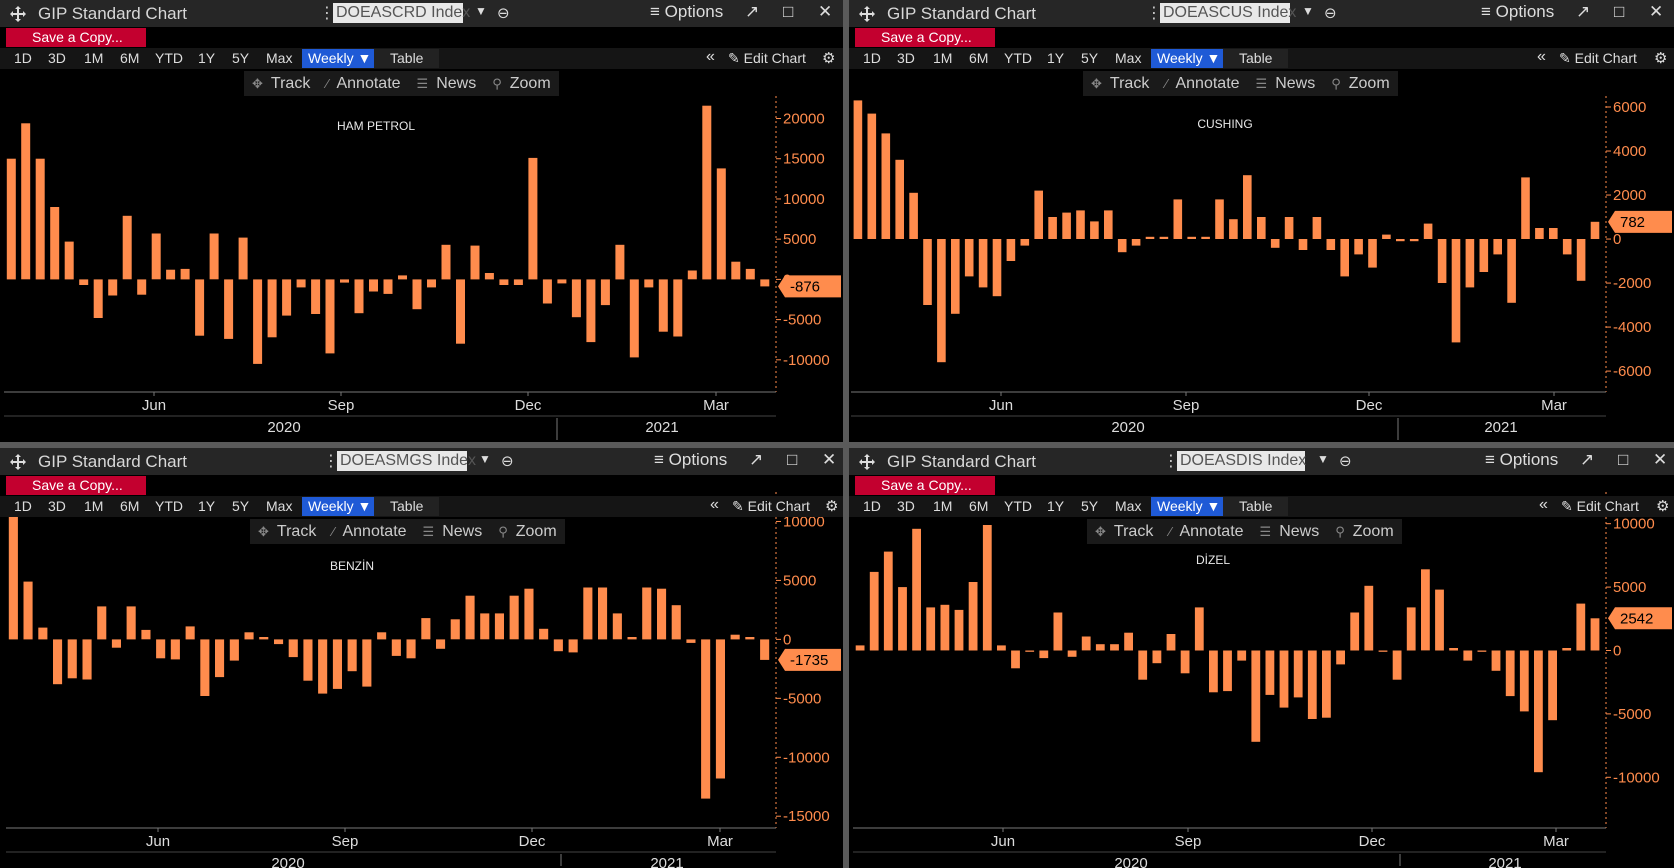  I want to click on ticker-input: DOEASMGS Index, so click(406, 461).